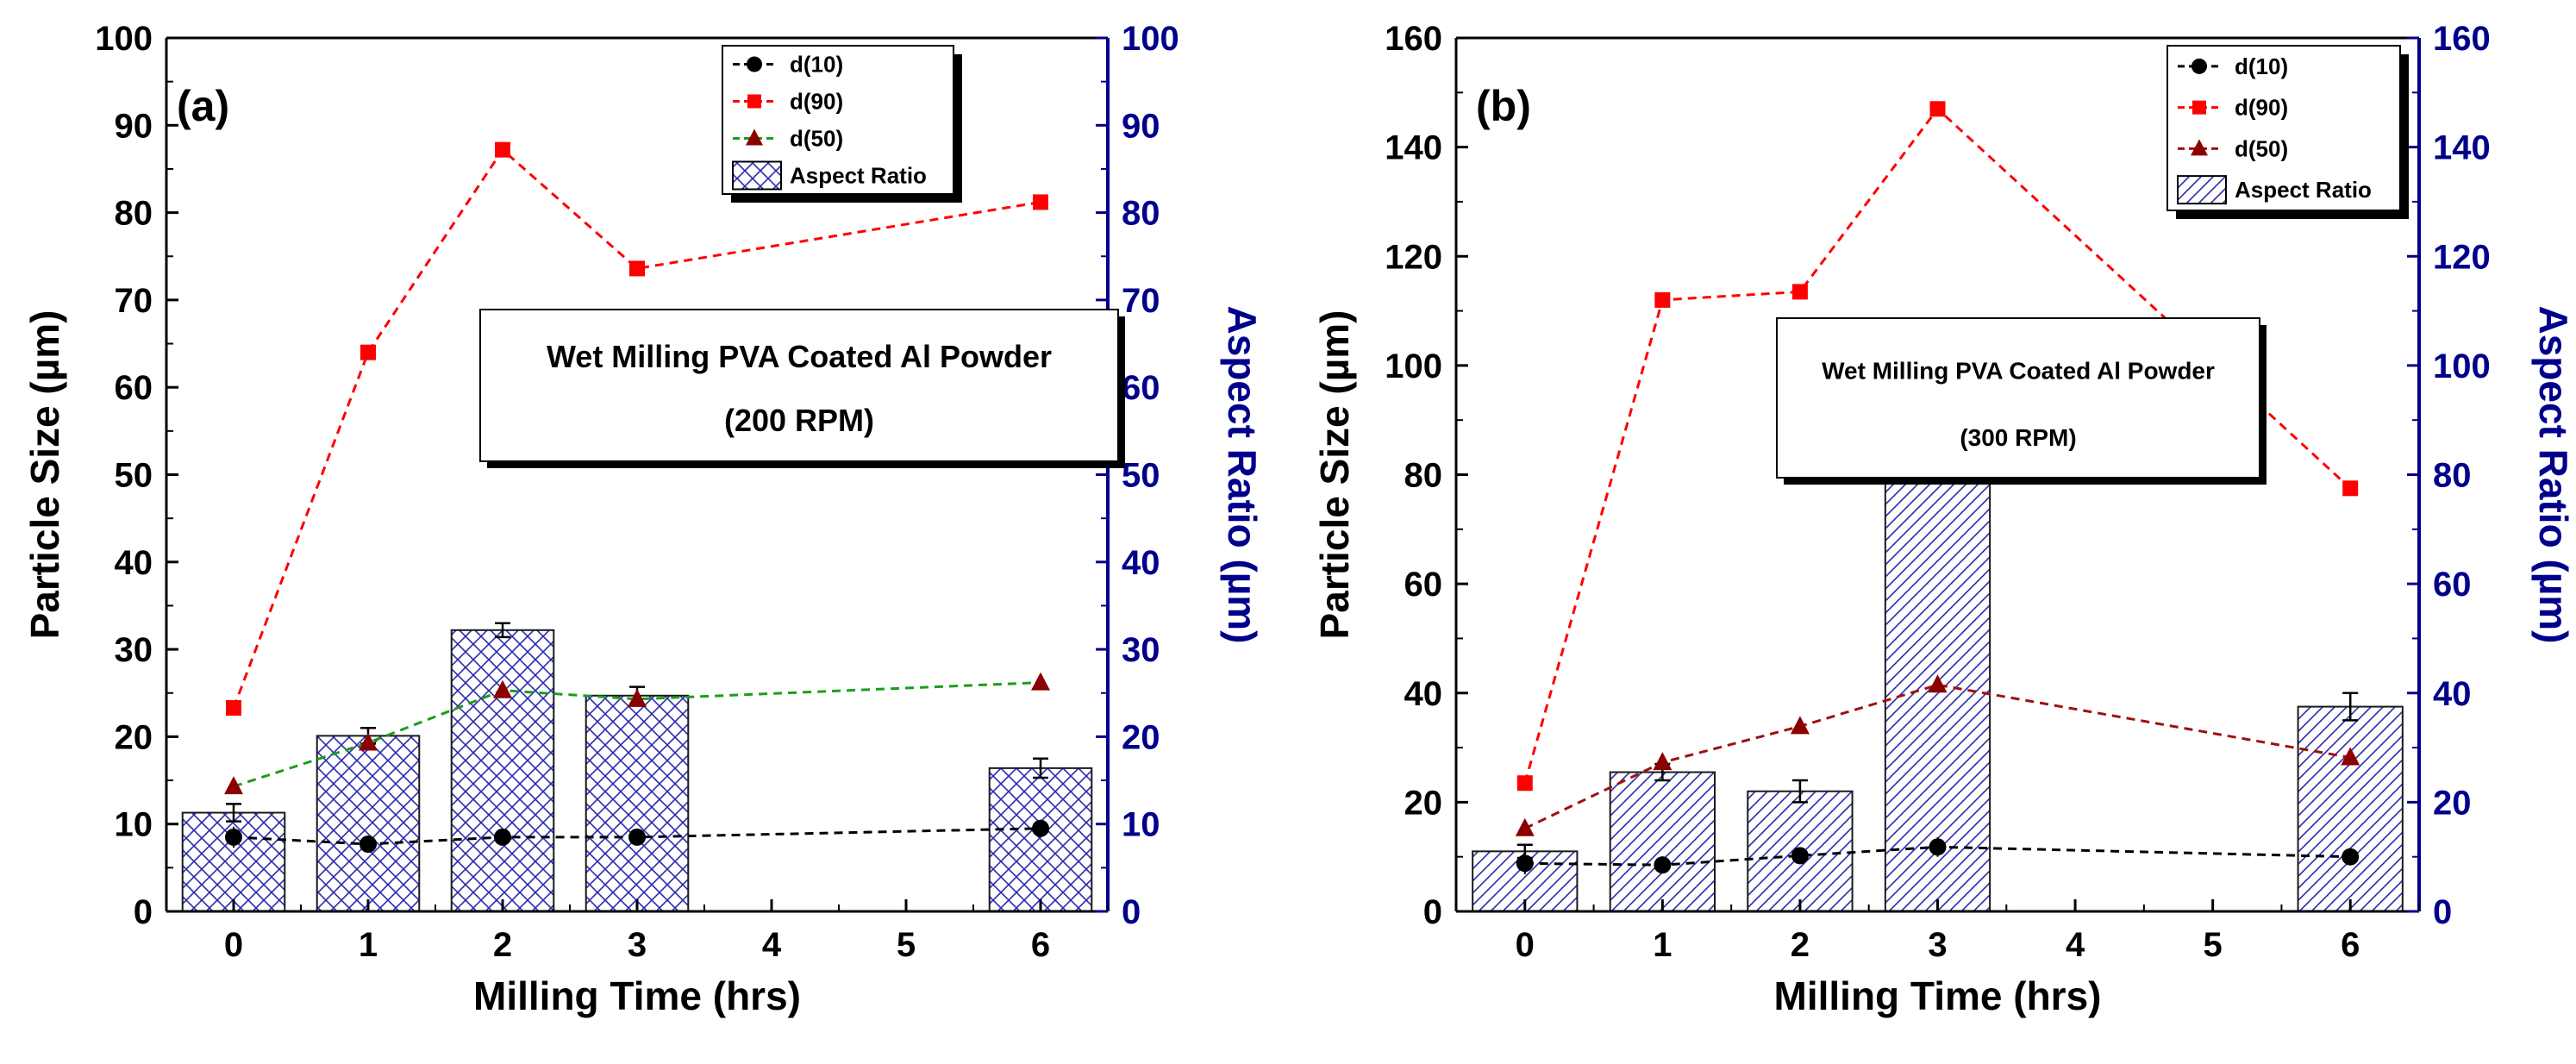  What do you see at coordinates (799, 420) in the screenshot?
I see `annotation-text: (200 RPM)` at bounding box center [799, 420].